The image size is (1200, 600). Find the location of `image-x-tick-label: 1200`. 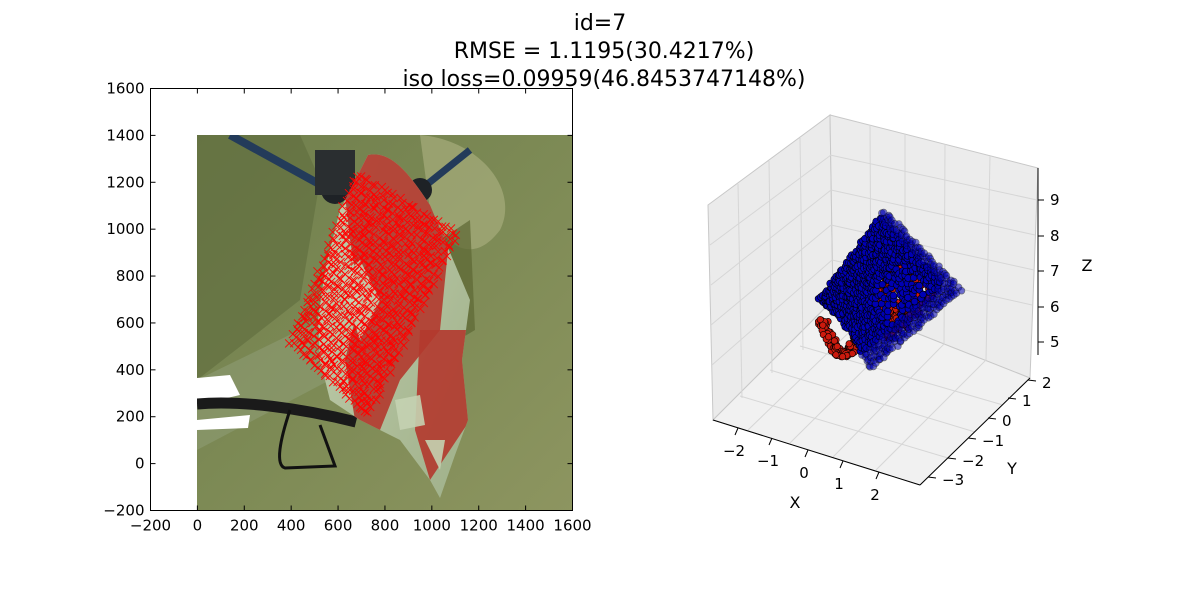

image-x-tick-label: 1200 is located at coordinates (479, 526).